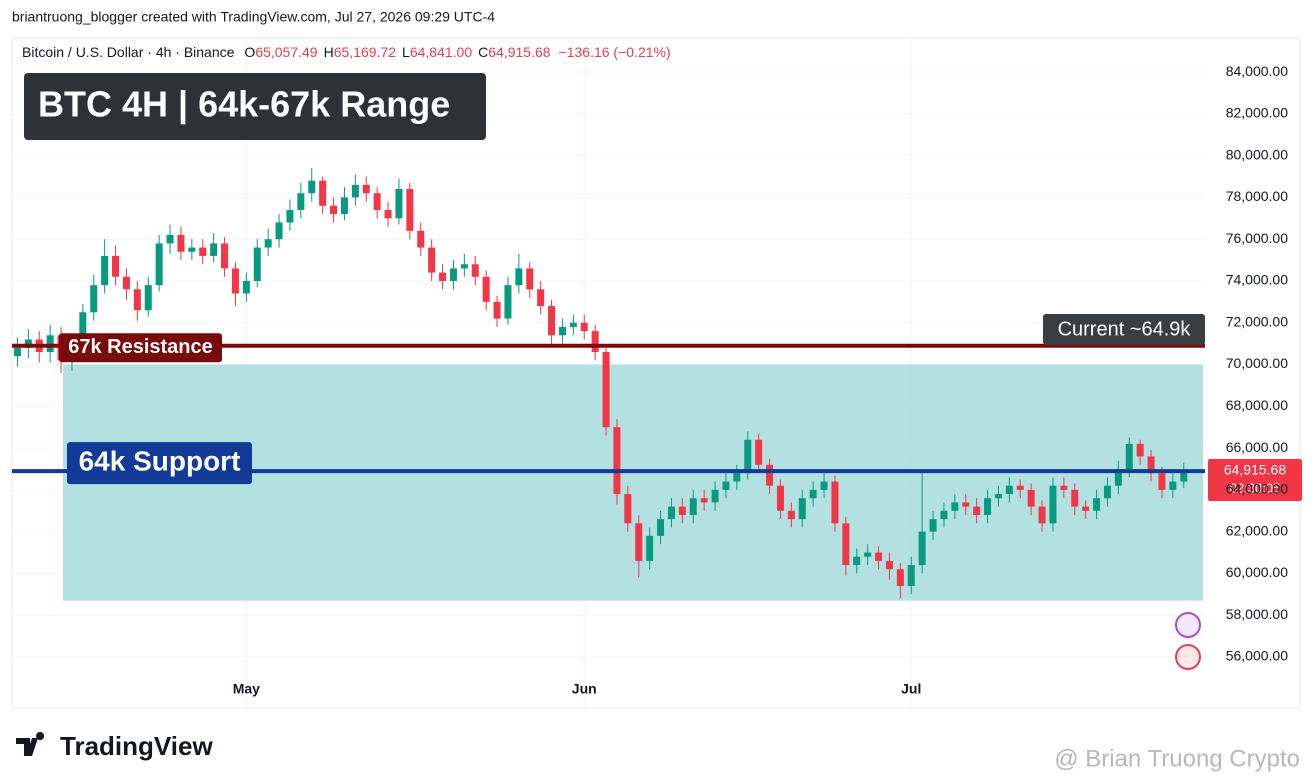 The width and height of the screenshot is (1312, 784). What do you see at coordinates (1257, 113) in the screenshot?
I see `y-tick-label: 82,000.00` at bounding box center [1257, 113].